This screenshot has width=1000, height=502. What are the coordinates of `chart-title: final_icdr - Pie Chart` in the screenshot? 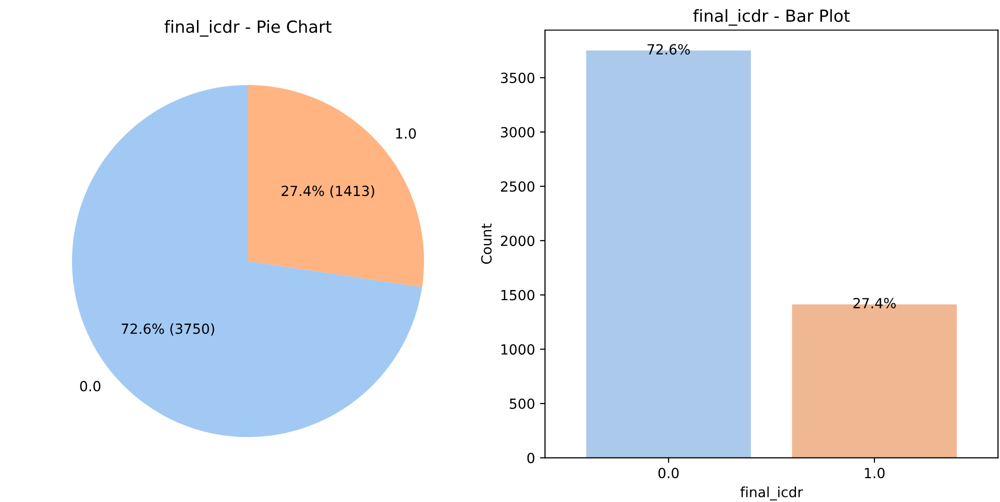 It's located at (248, 28).